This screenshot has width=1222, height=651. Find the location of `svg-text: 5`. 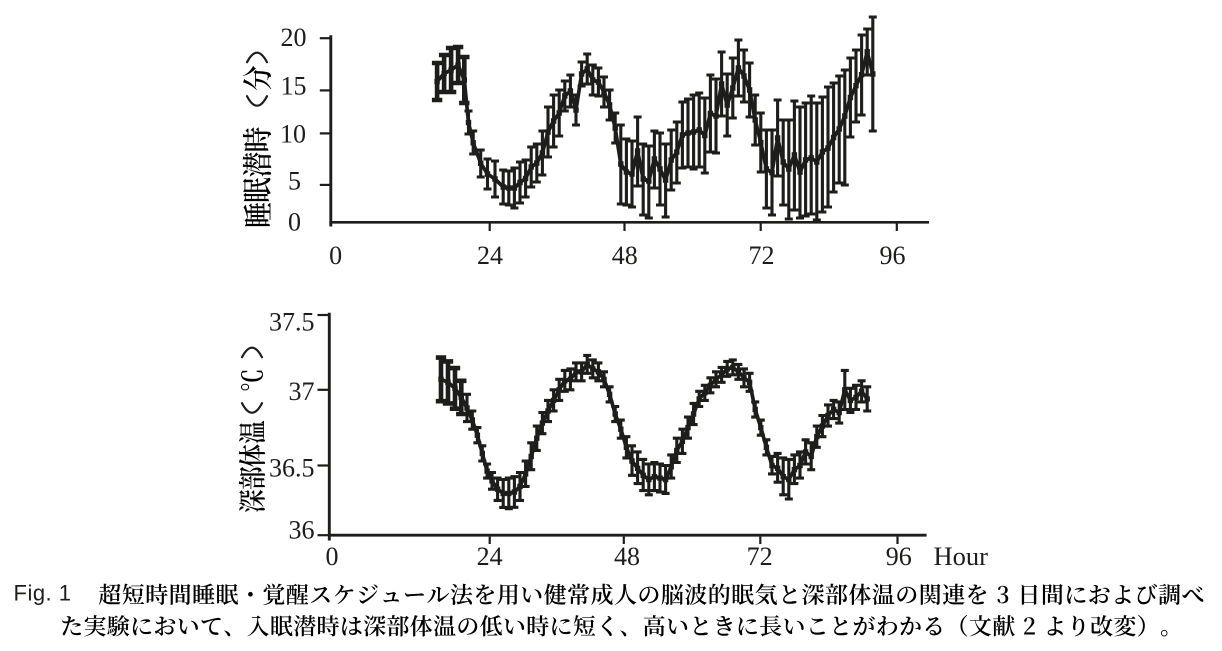

svg-text: 5 is located at coordinates (294, 181).